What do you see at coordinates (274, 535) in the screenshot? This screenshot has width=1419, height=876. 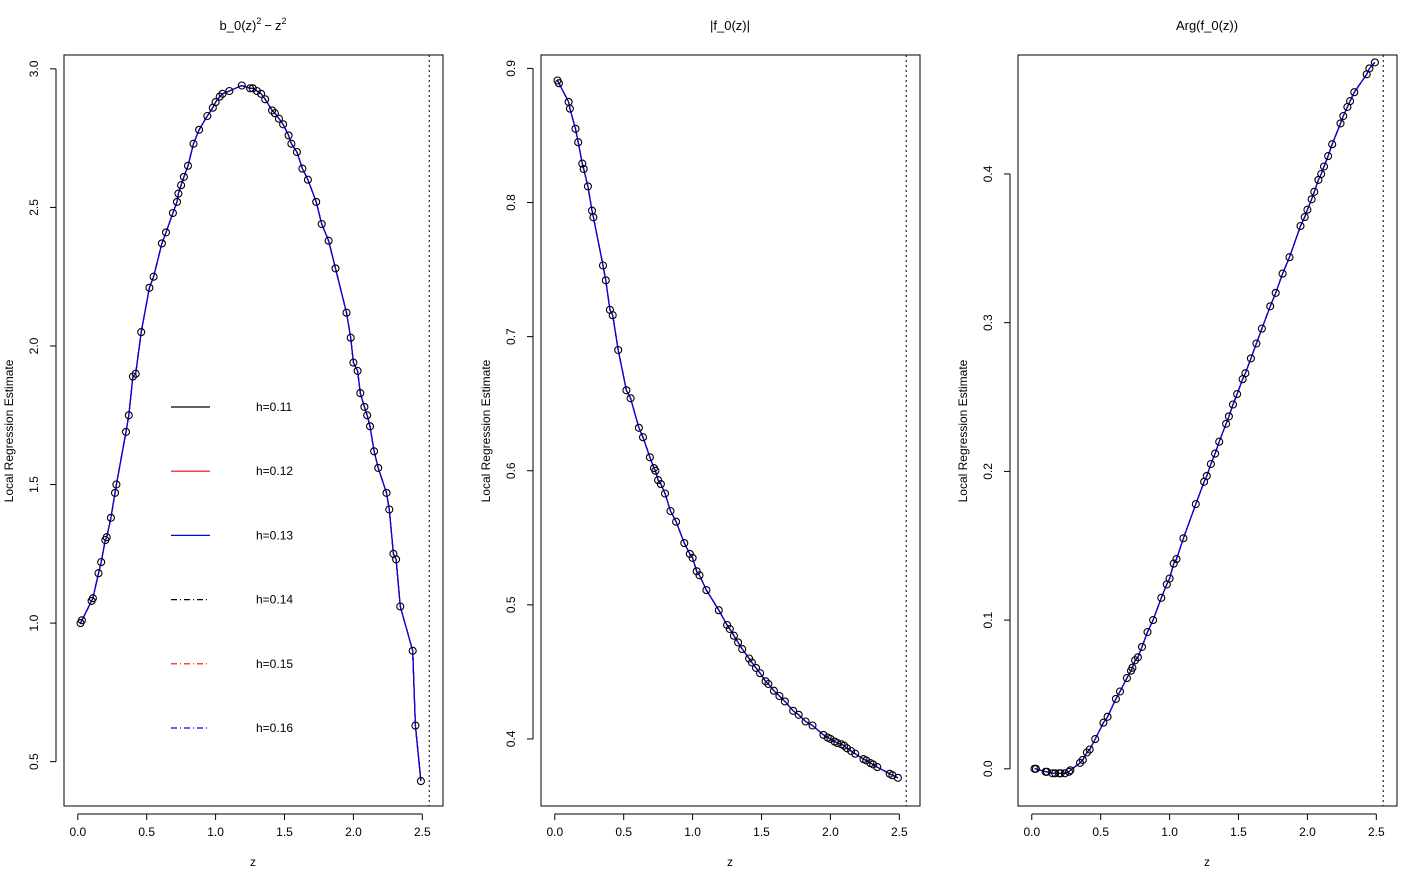 I see `legend-label: h=0.13` at bounding box center [274, 535].